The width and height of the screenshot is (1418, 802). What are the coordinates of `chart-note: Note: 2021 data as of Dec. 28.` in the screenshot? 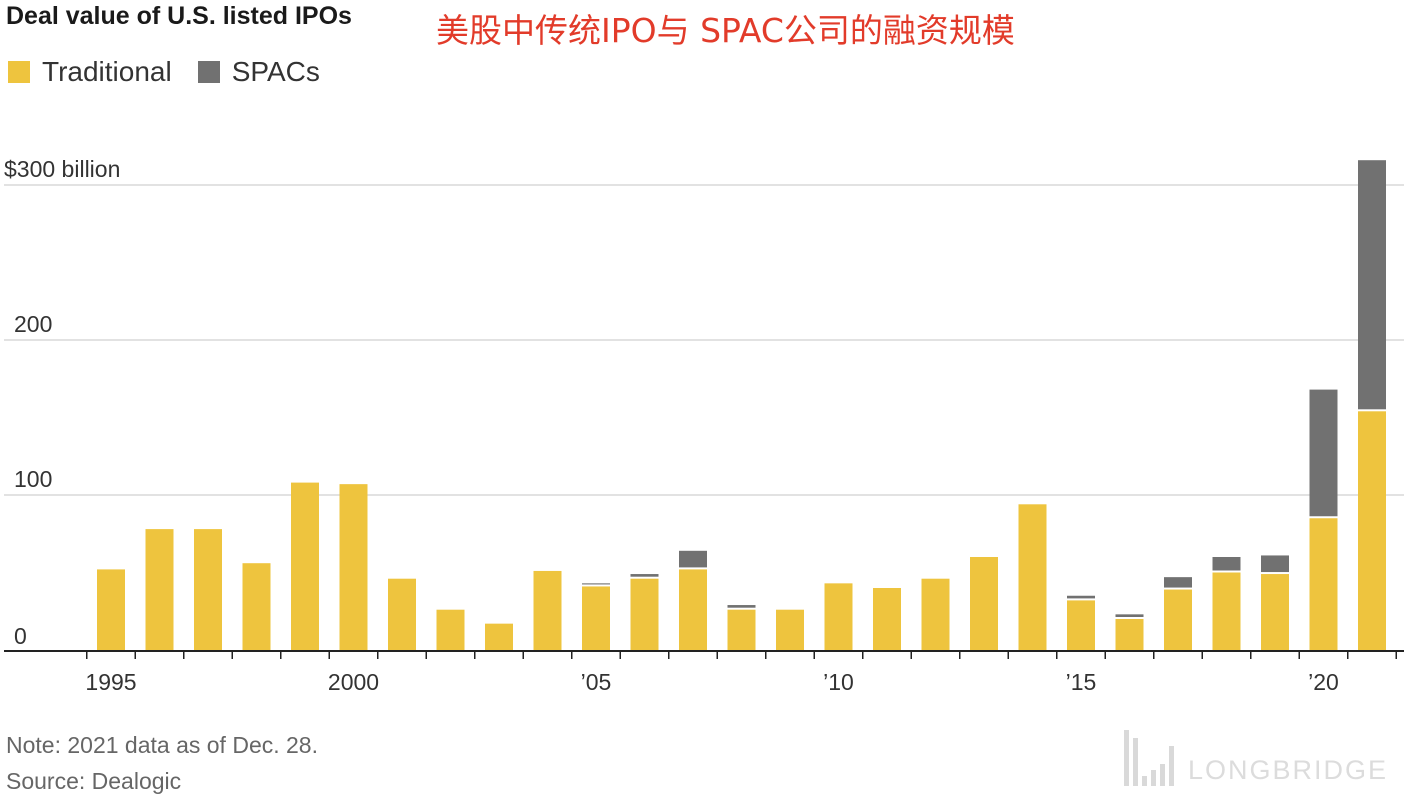 It's located at (162, 745).